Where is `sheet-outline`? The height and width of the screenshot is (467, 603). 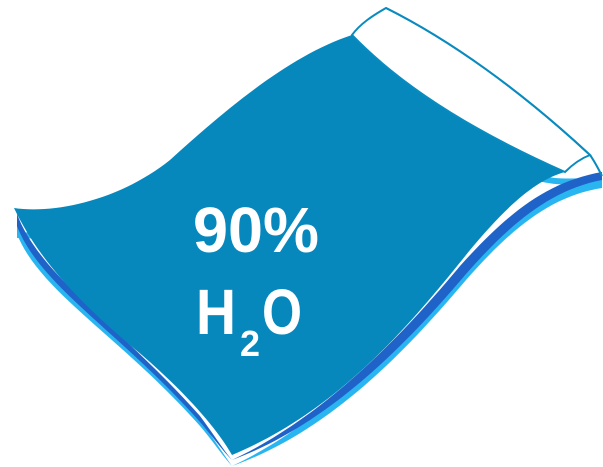
sheet-outline is located at coordinates (488, 81).